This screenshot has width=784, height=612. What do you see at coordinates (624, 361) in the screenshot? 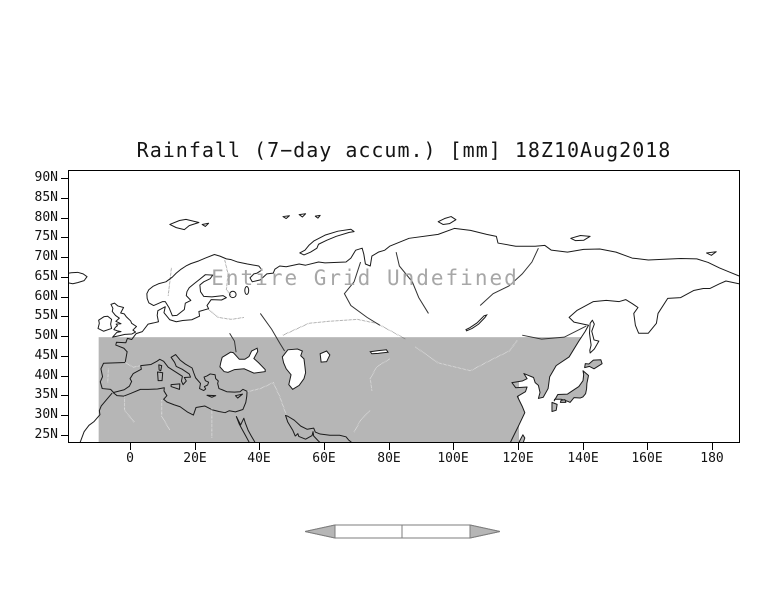
I see `coast-pacific-east-asia` at bounding box center [624, 361].